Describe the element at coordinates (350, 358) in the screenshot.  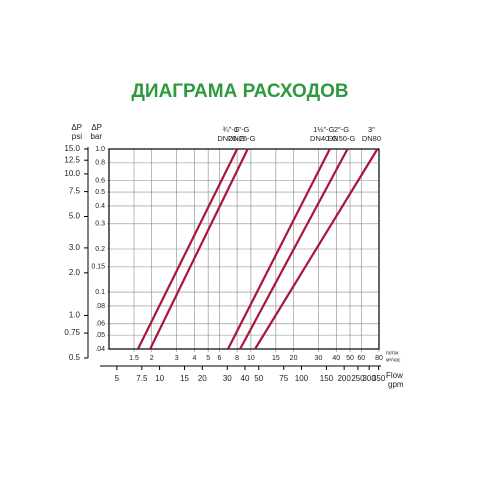
I see `x-tick-label: 50` at that location.